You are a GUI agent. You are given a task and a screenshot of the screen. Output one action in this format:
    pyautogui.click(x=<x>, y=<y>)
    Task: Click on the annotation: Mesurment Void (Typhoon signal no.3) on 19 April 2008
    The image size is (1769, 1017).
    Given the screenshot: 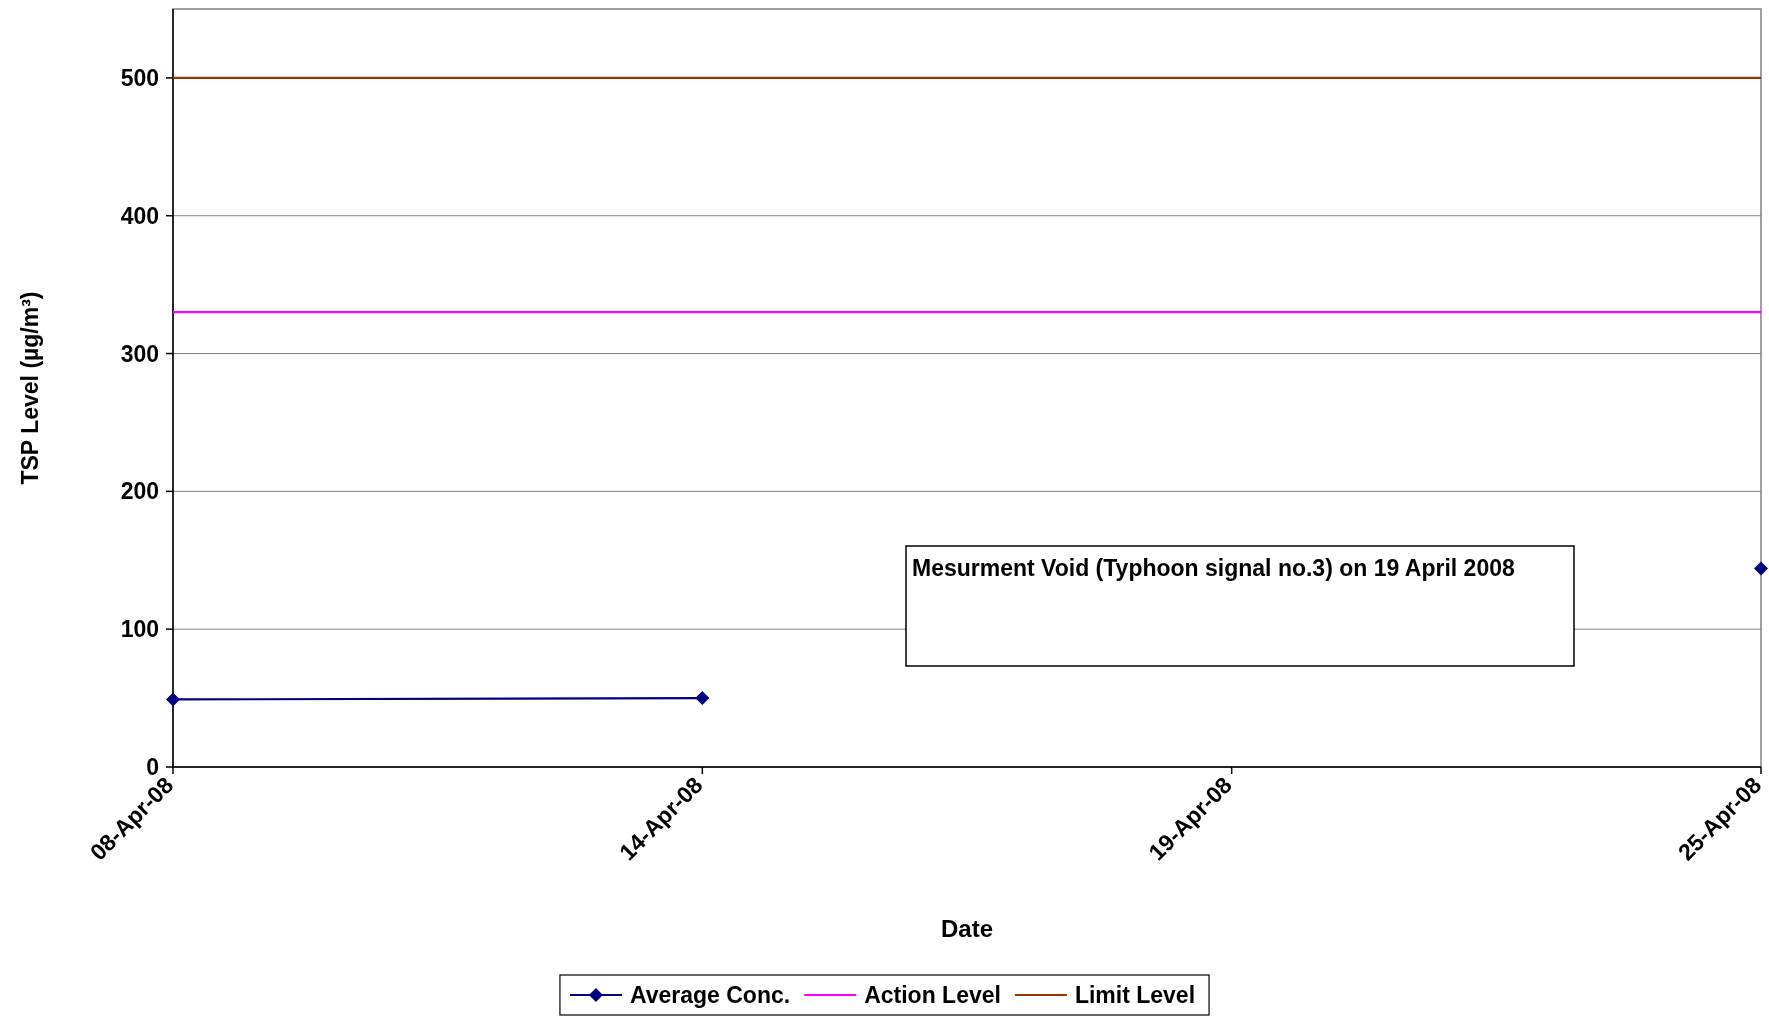 What is the action you would take?
    pyautogui.click(x=1213, y=568)
    